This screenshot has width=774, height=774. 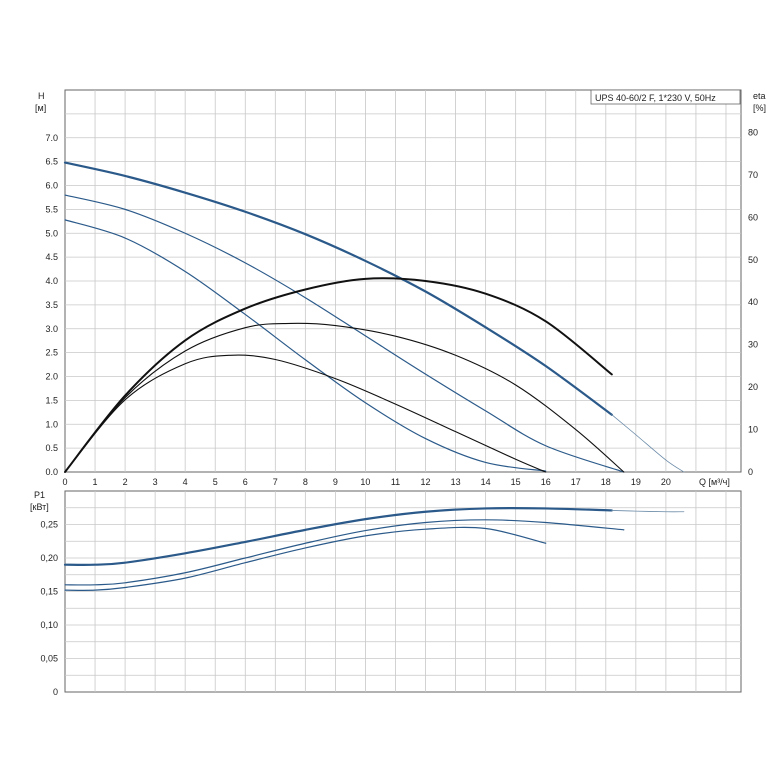 I want to click on head-tick-label: 6.5, so click(x=51, y=162).